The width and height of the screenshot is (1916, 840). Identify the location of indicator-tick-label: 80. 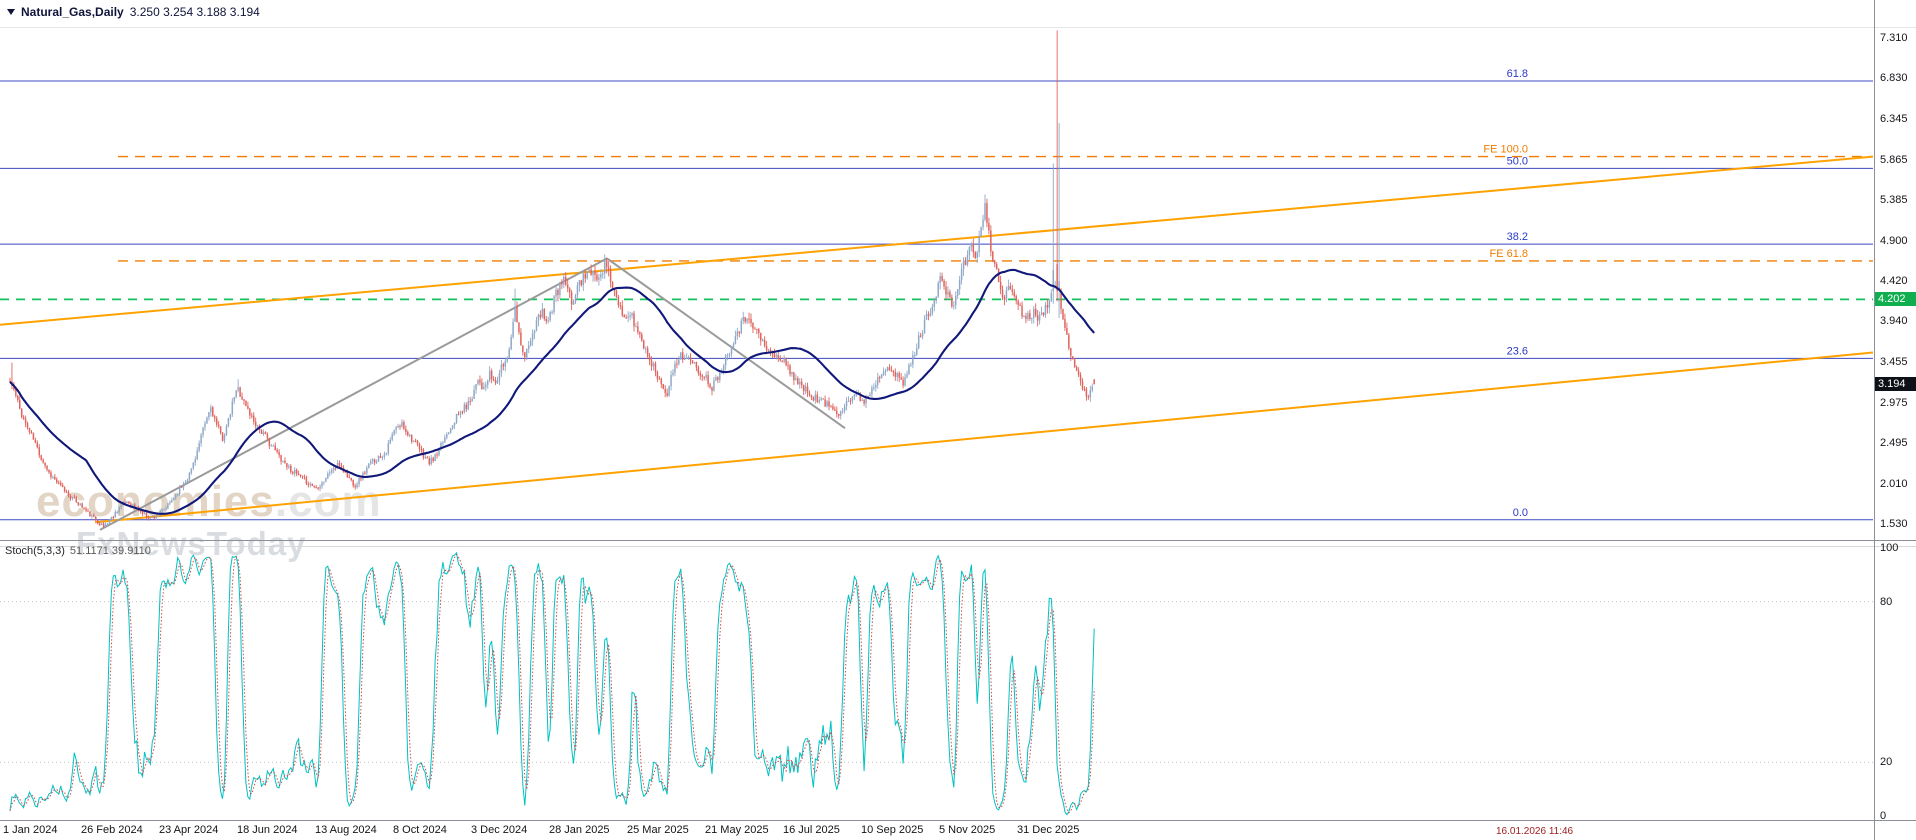
(1886, 602).